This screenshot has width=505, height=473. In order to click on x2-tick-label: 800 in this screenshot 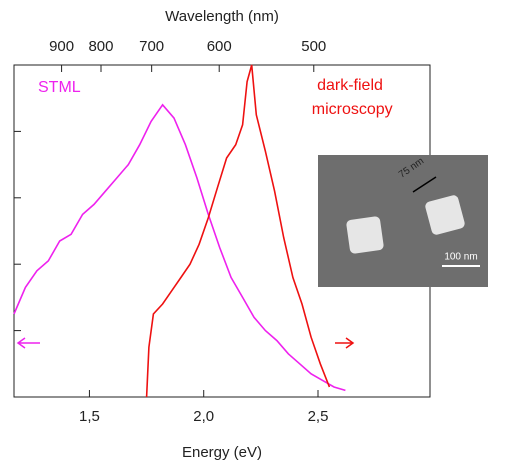, I will do `click(100, 46)`.